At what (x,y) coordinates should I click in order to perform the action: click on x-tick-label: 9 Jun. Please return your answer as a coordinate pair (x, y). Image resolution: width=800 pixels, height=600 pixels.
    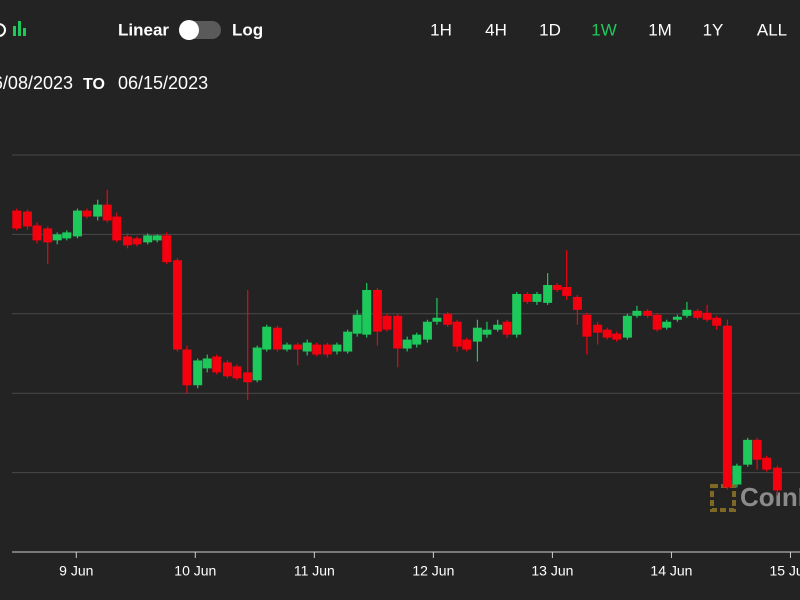
    Looking at the image, I should click on (76, 571).